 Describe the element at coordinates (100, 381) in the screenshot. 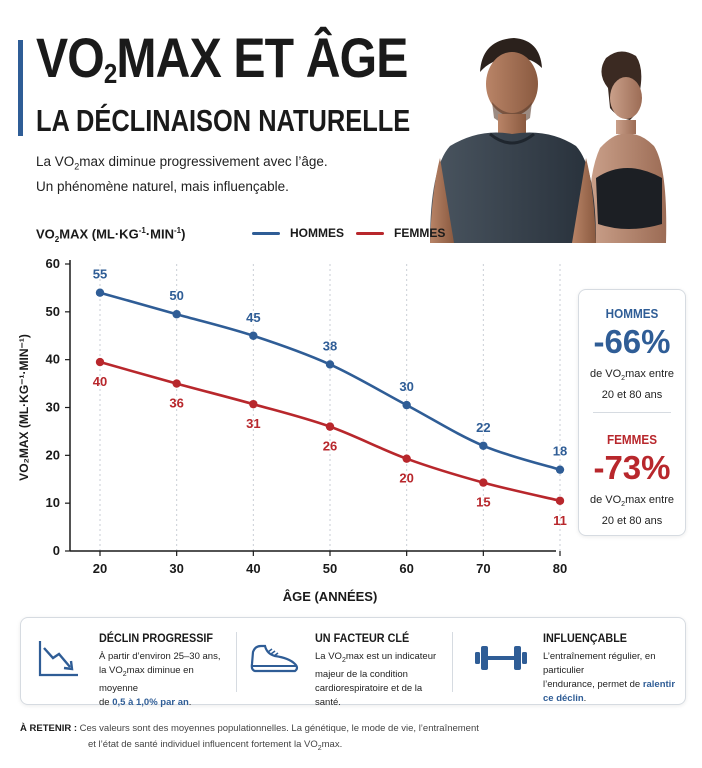

I see `data-label-women: 40` at that location.